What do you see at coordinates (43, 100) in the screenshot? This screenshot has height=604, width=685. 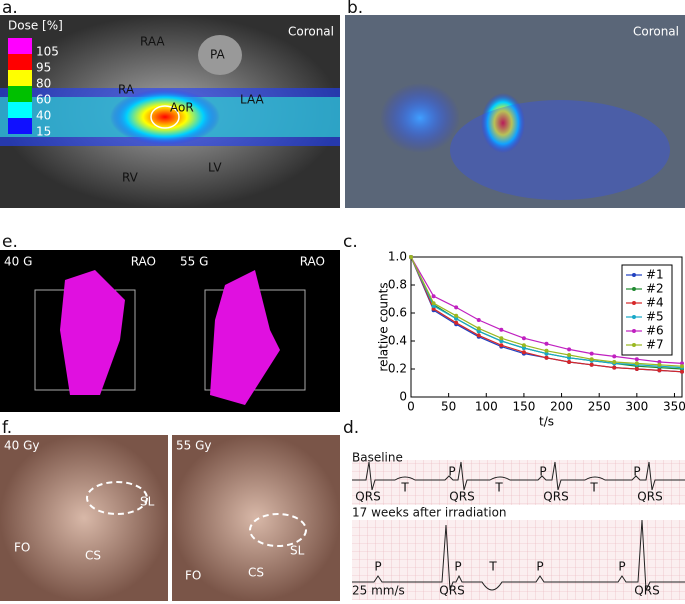 I see `dose-level: 60` at bounding box center [43, 100].